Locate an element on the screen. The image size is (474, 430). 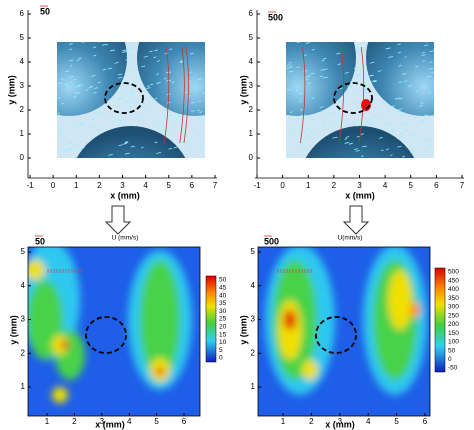
contour is located at coordinates (344, 331).